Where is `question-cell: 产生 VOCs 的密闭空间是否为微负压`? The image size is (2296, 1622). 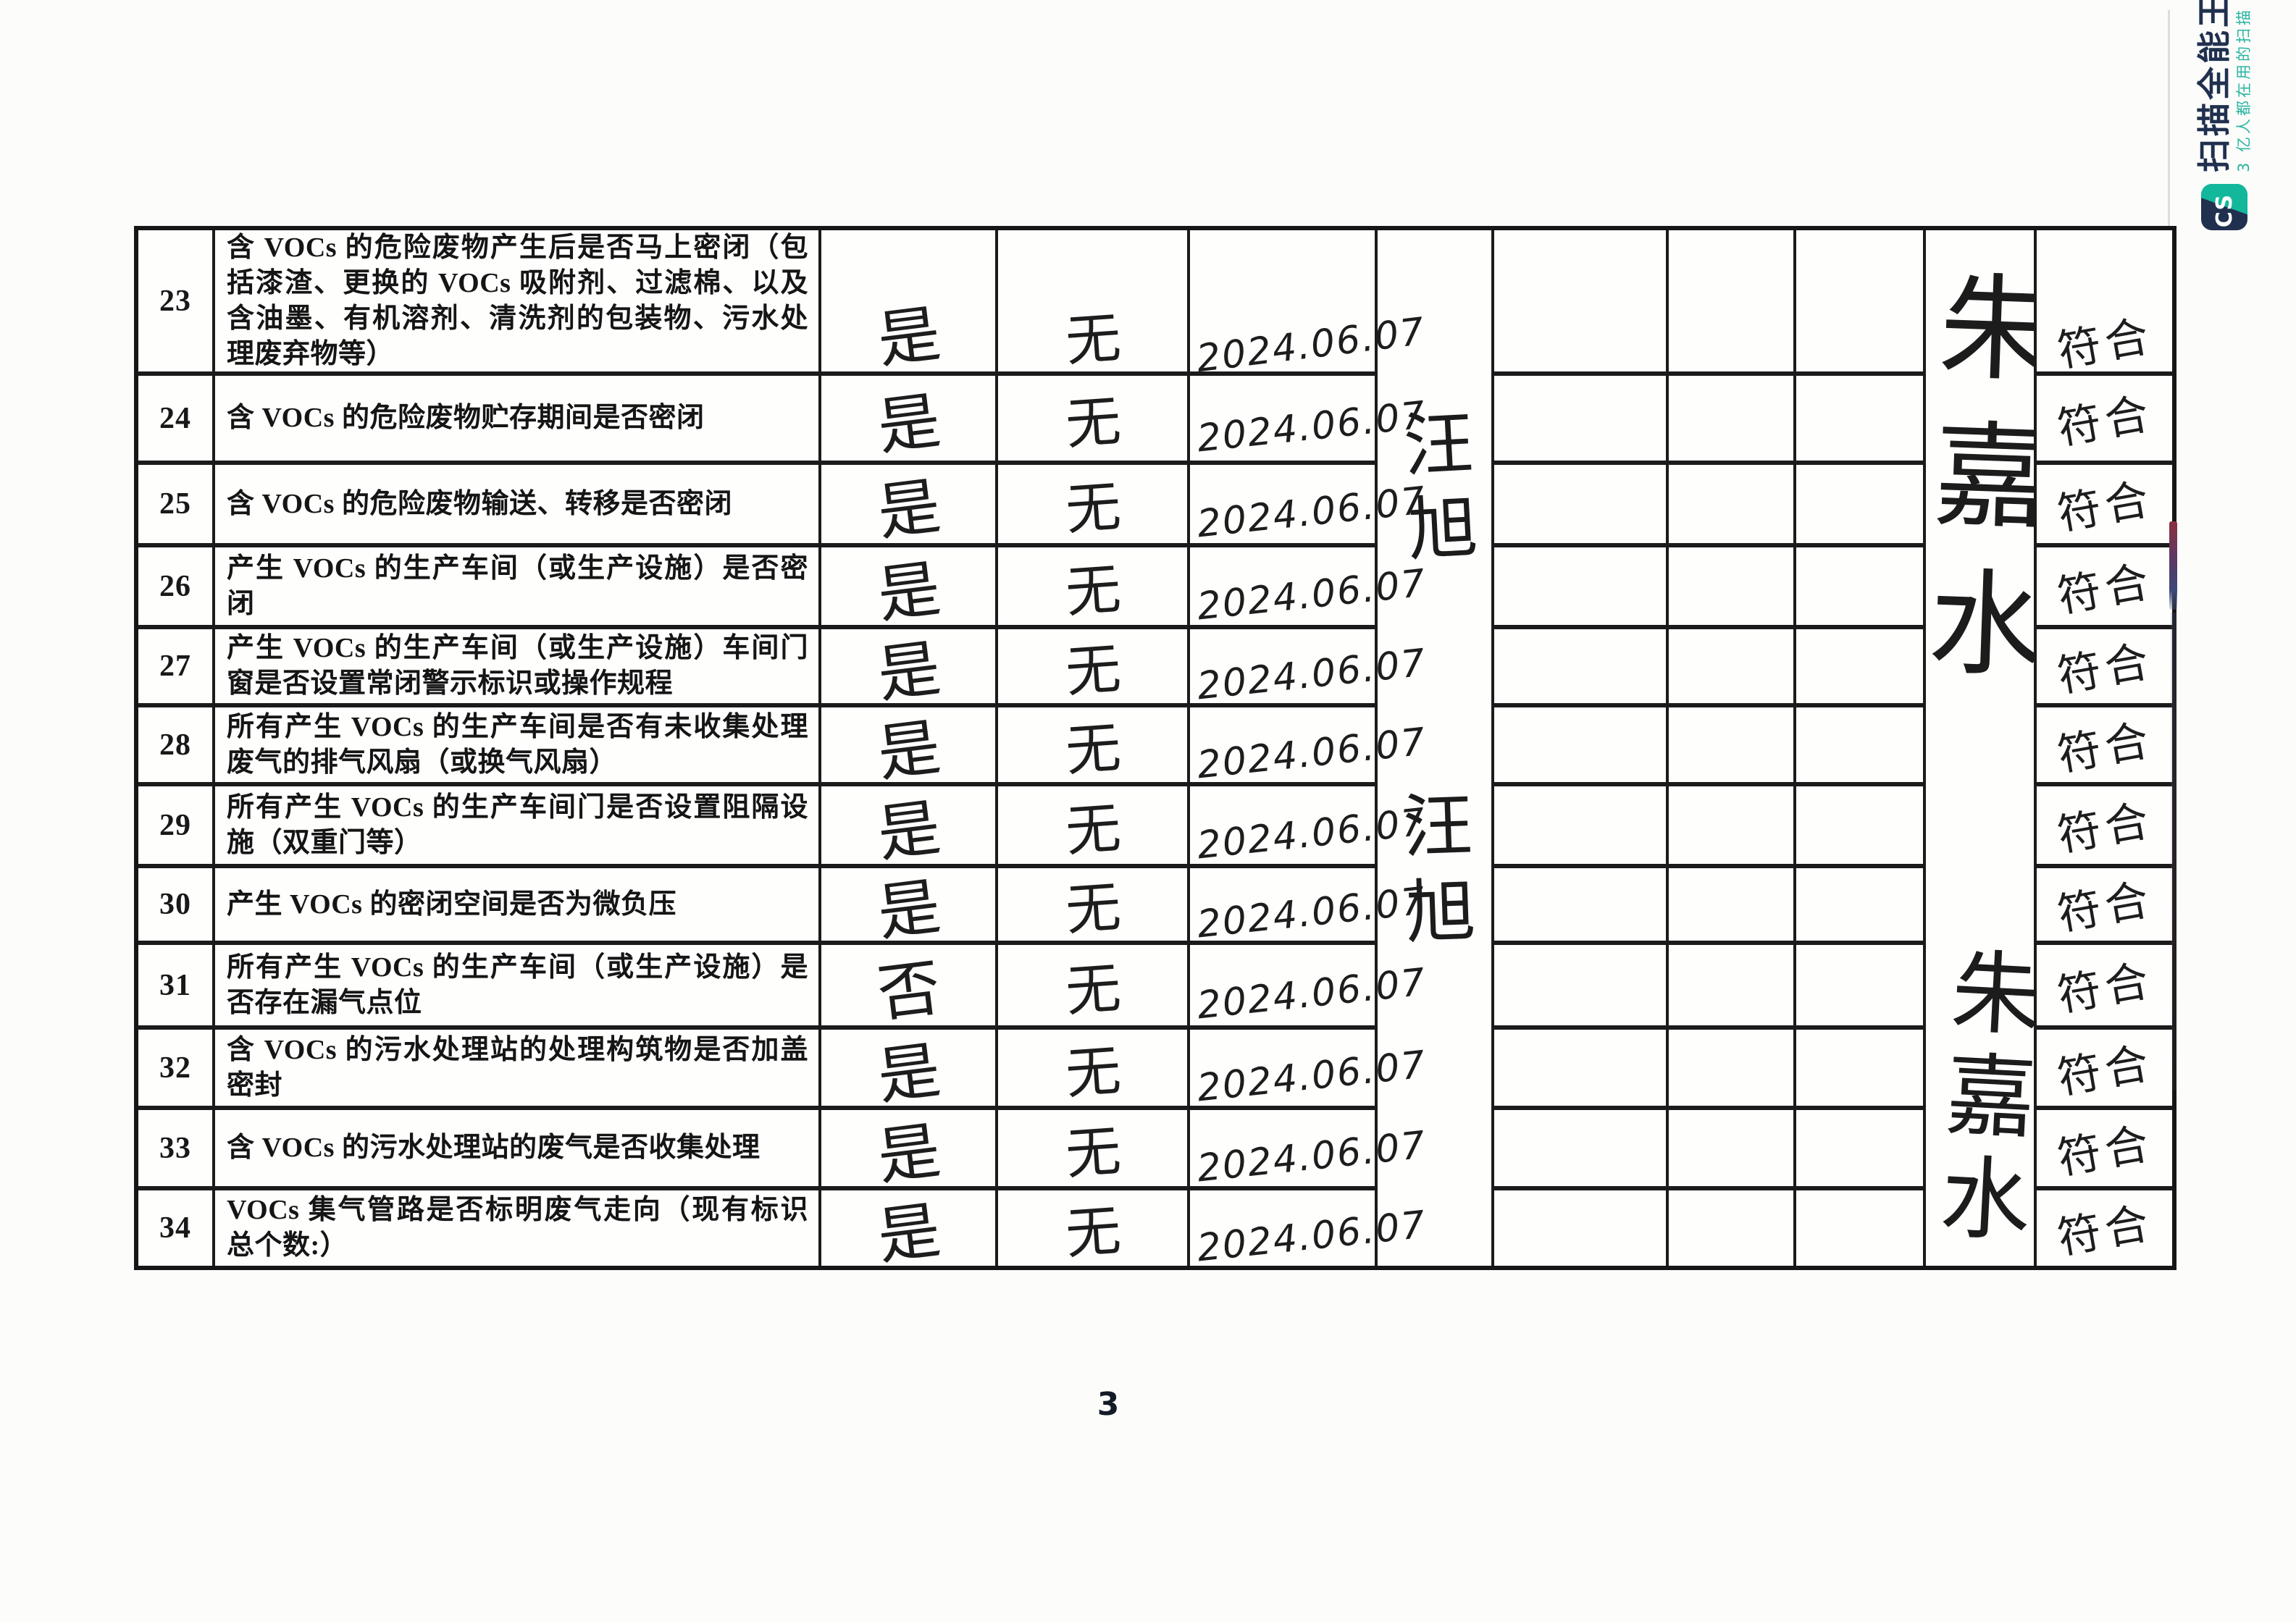 question-cell: 产生 VOCs 的密闭空间是否为微负压 is located at coordinates (516, 905).